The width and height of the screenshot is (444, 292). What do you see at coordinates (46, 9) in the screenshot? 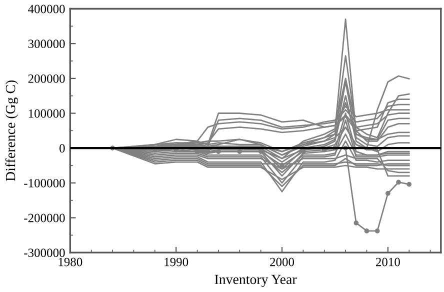
I see `y-tick-label: 400000` at bounding box center [46, 9].